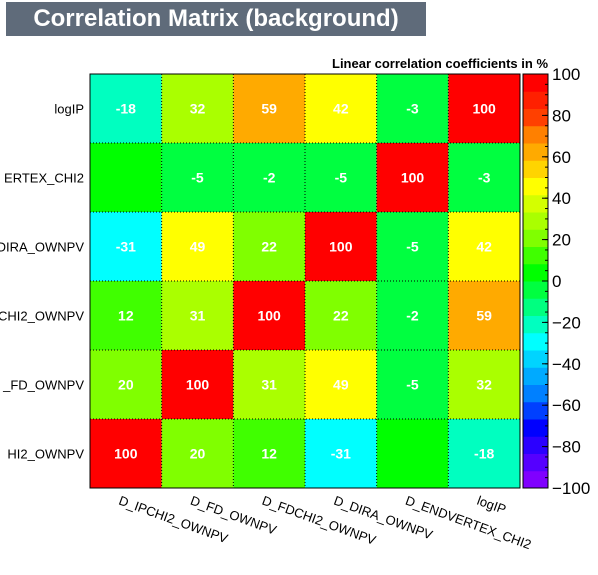  What do you see at coordinates (440, 63) in the screenshot?
I see `chart-subtitle: Linear correlation coefficients in %` at bounding box center [440, 63].